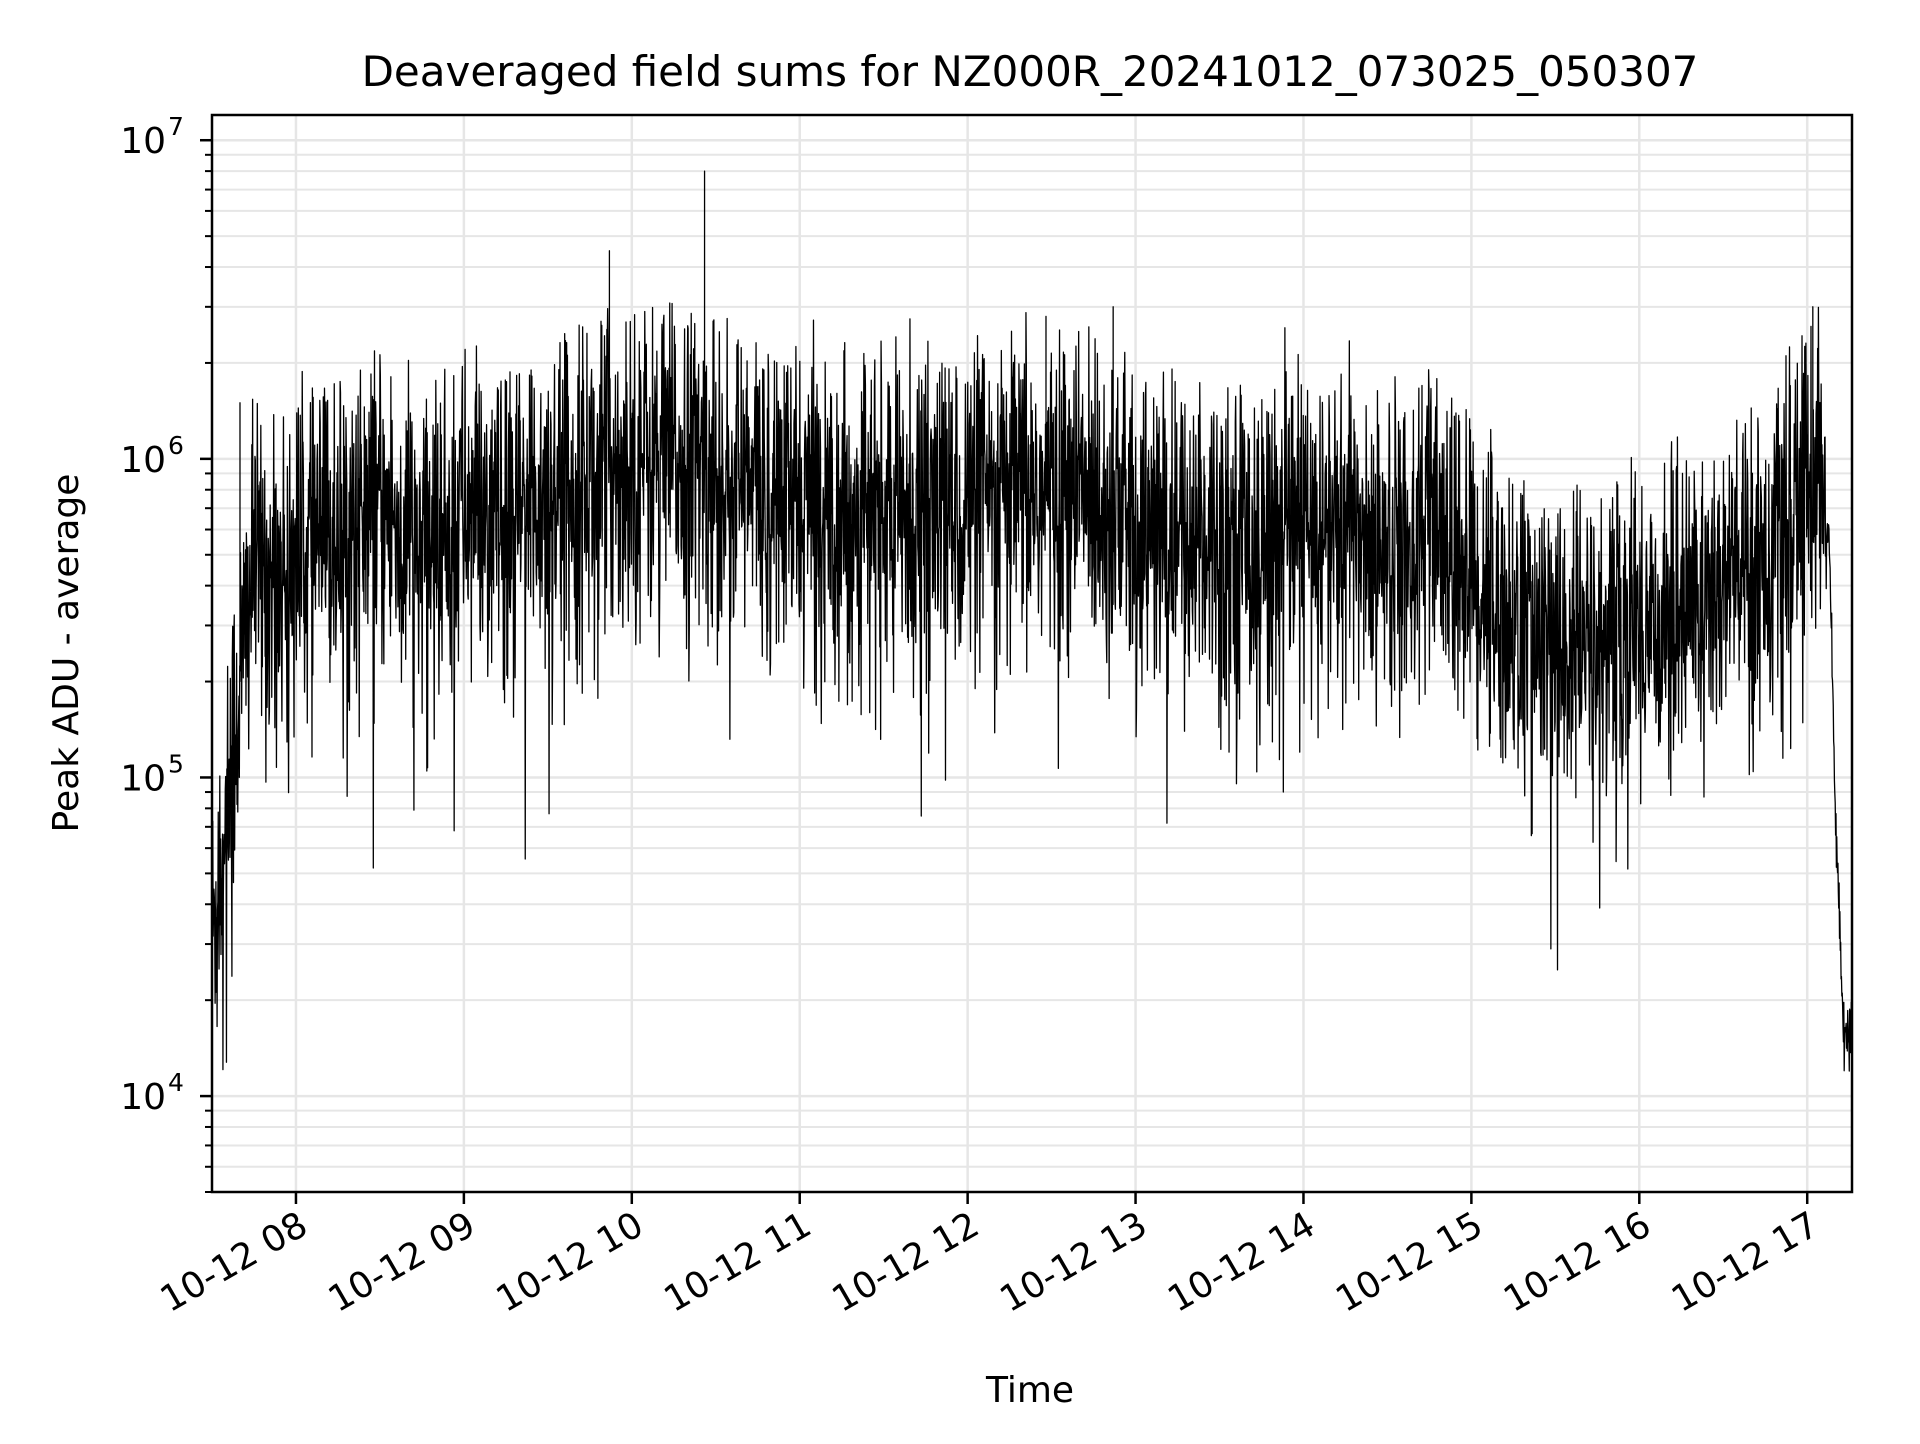  I want to click on y-tick-label: 10 5, so click(152, 774).